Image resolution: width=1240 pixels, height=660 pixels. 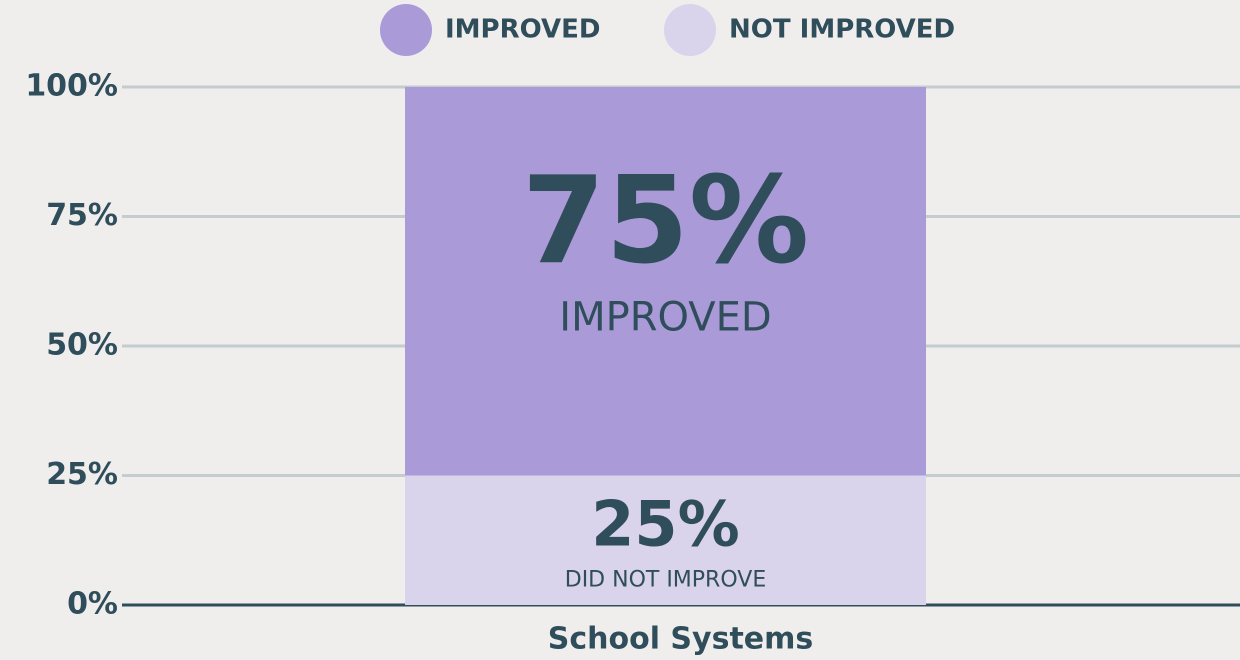 I want to click on data-label: 75%, so click(x=665, y=221).